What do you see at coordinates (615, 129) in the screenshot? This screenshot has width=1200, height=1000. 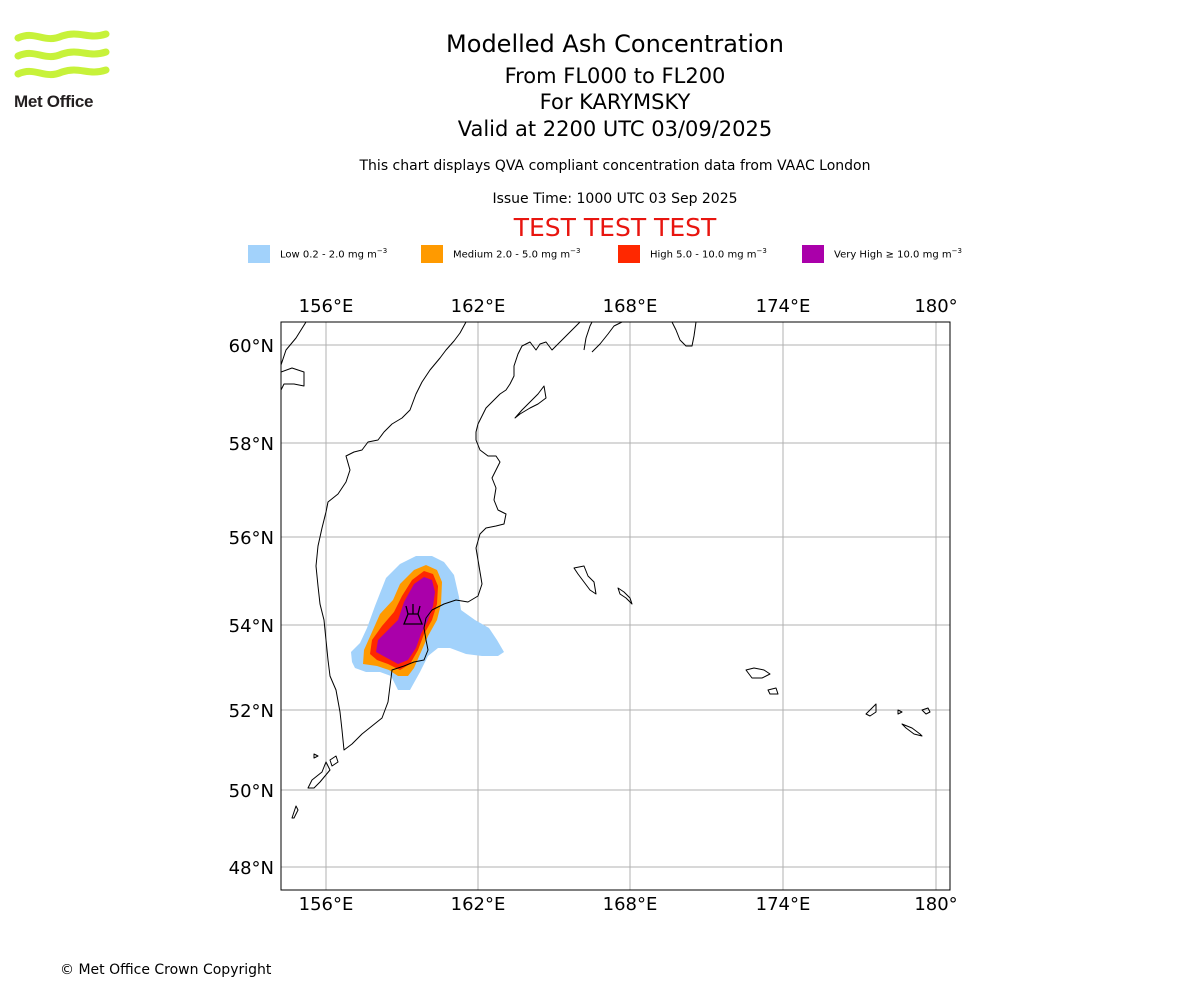 I see `valid-time: Valid at 2200 UTC 03/09/2025` at bounding box center [615, 129].